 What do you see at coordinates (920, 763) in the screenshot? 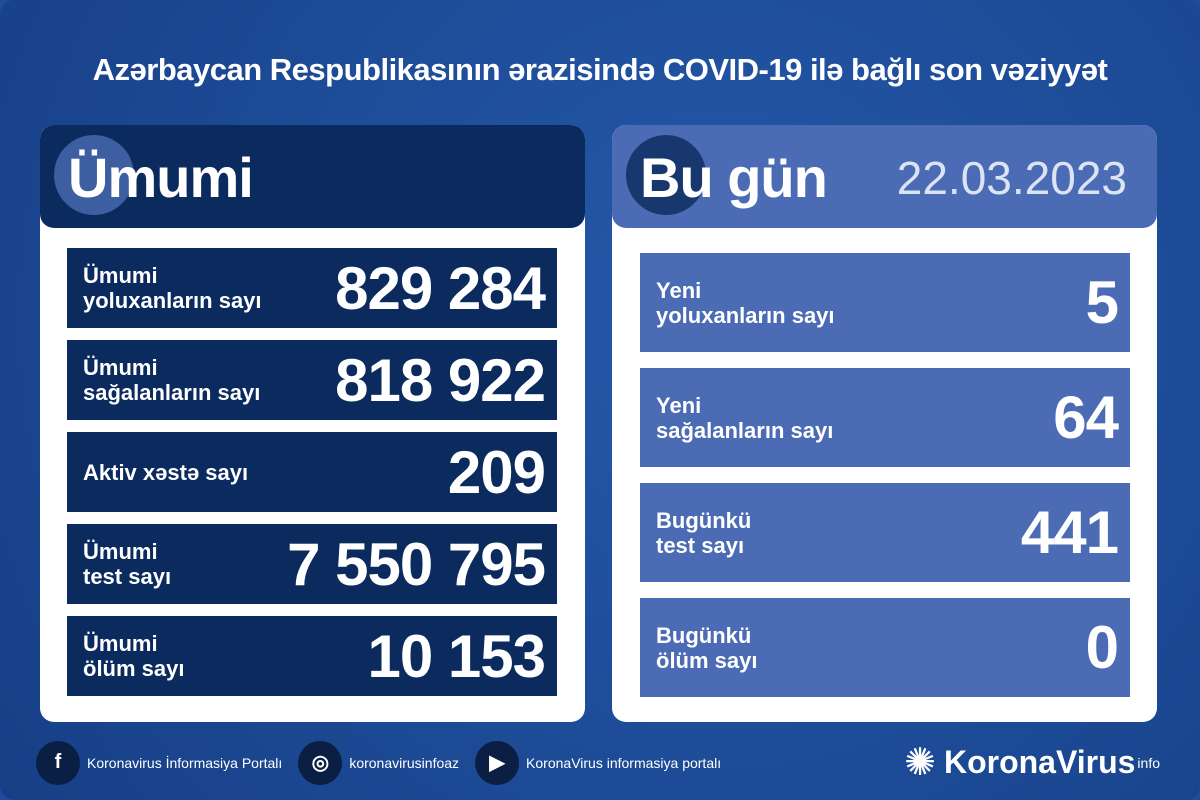
I see `sun-virus-icon: ✺` at bounding box center [920, 763].